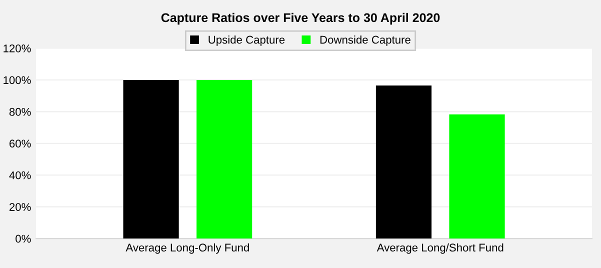 This screenshot has height=268, width=601. What do you see at coordinates (440, 248) in the screenshot?
I see `x-tick-label: Average Long/Short Fund` at bounding box center [440, 248].